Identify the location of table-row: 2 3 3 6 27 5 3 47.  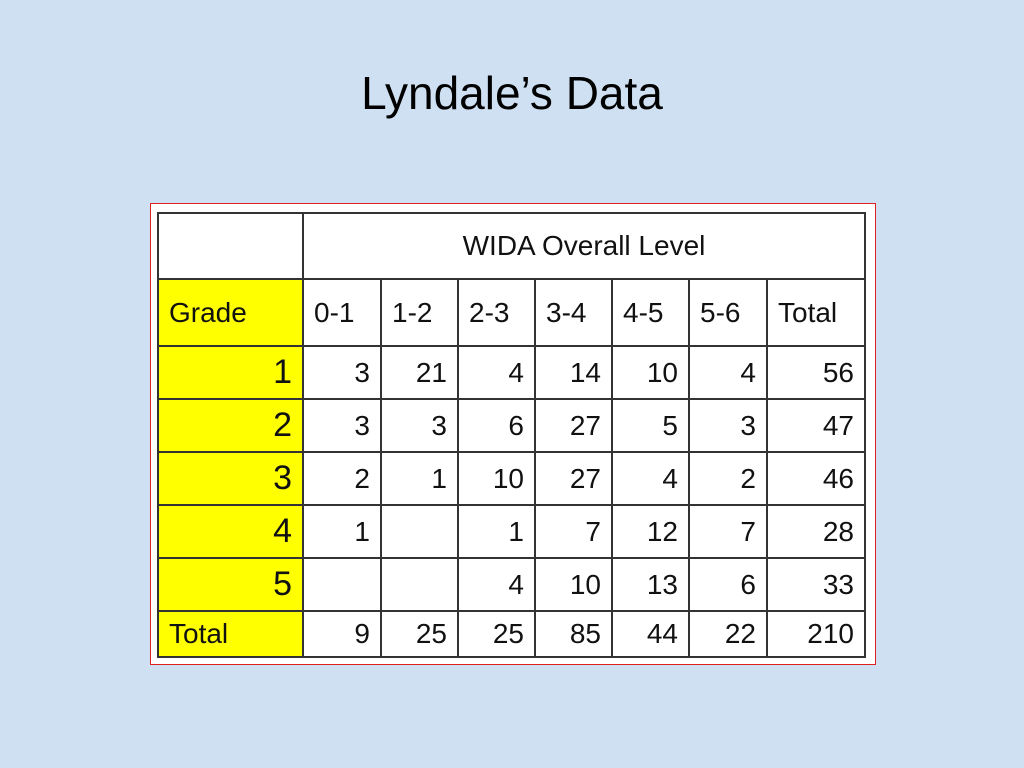
(511, 425).